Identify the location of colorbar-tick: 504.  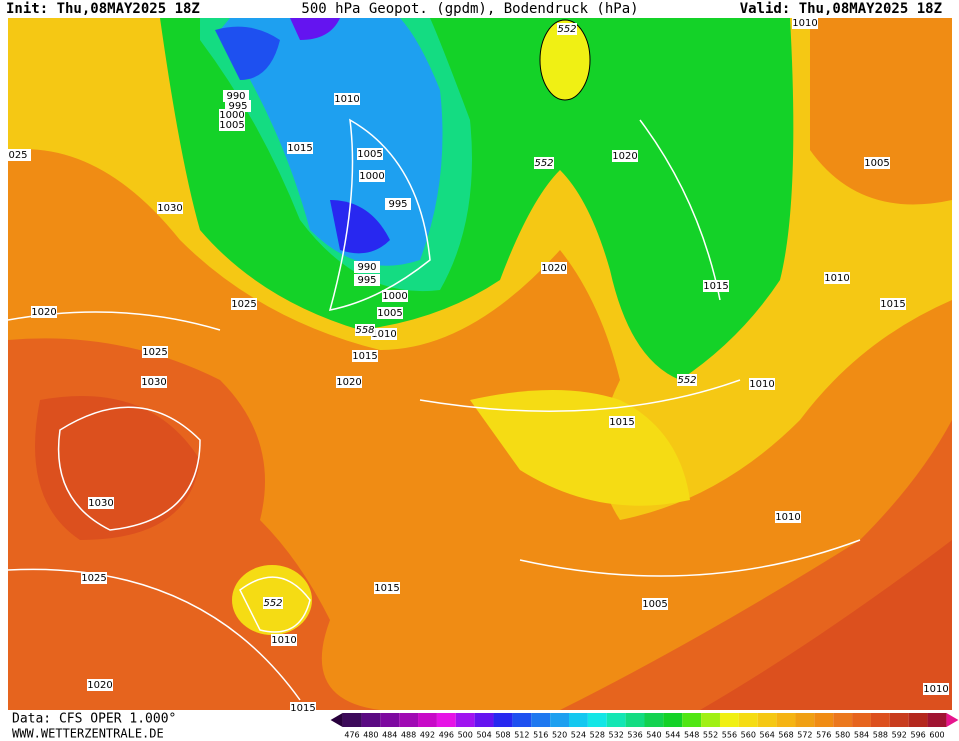
(483, 735).